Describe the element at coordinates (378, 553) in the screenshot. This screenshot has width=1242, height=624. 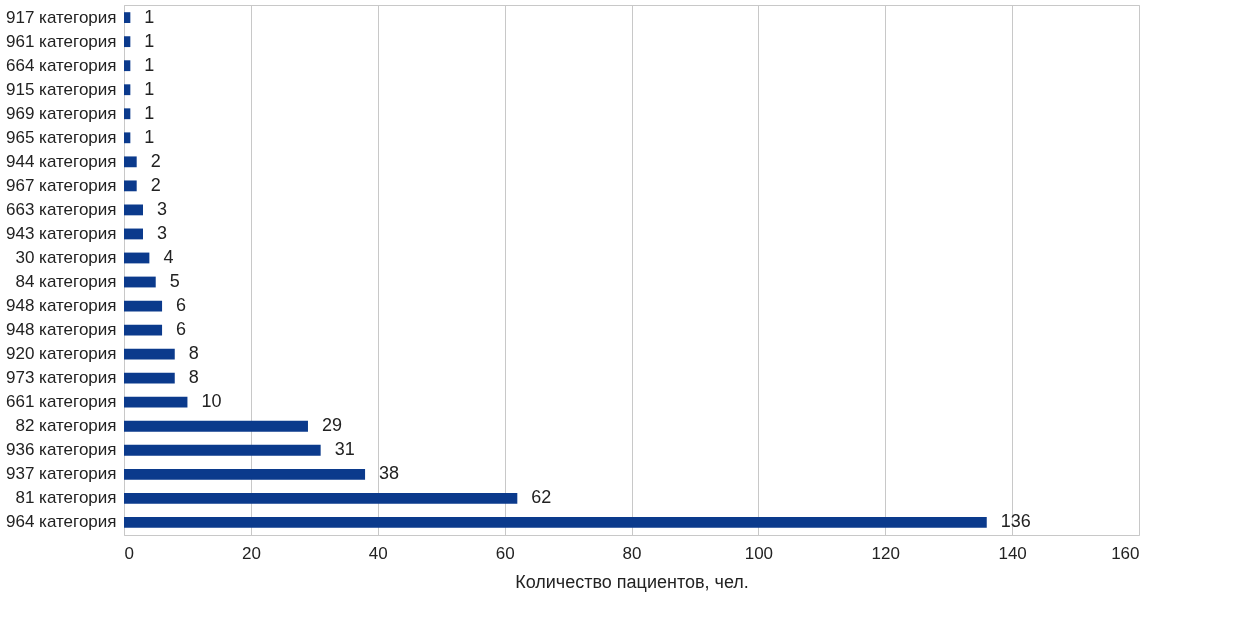
I see `x-tick-label: 40` at that location.